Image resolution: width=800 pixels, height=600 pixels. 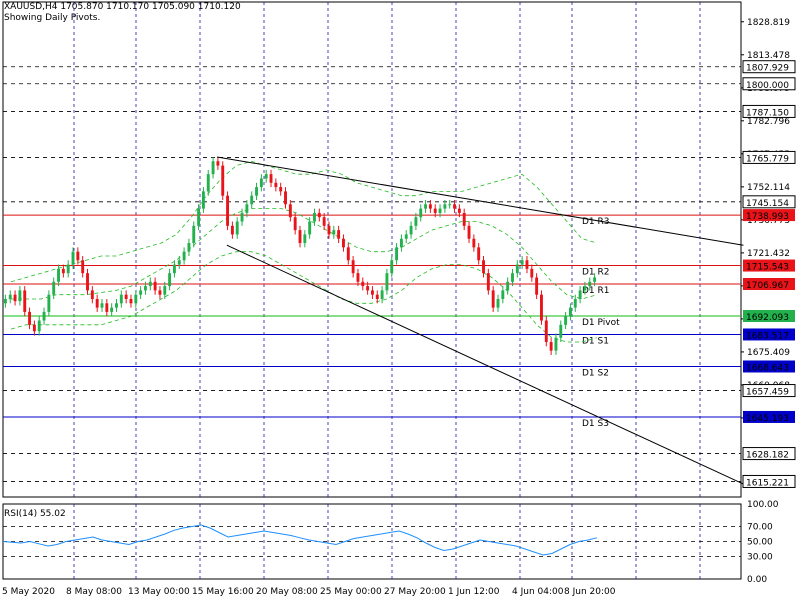 What do you see at coordinates (159, 592) in the screenshot?
I see `time-axis-tick-label: 13 May 00:00` at bounding box center [159, 592].